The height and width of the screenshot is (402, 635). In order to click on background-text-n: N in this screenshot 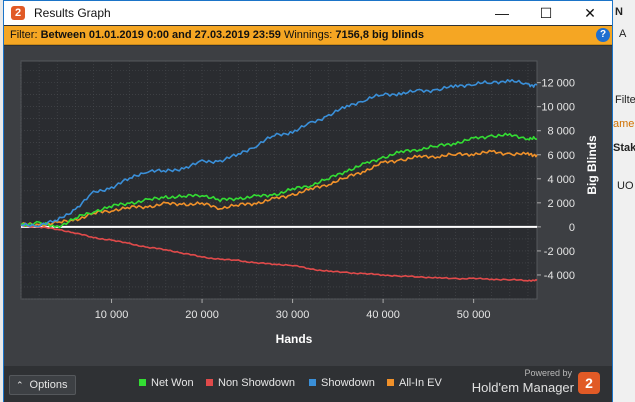, I will do `click(619, 12)`.